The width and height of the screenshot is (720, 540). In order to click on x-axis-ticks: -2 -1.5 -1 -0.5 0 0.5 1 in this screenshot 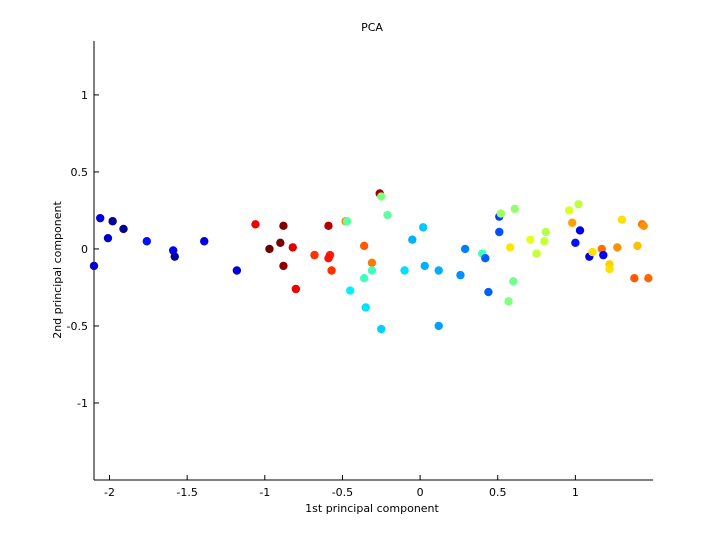, I will do `click(341, 487)`.